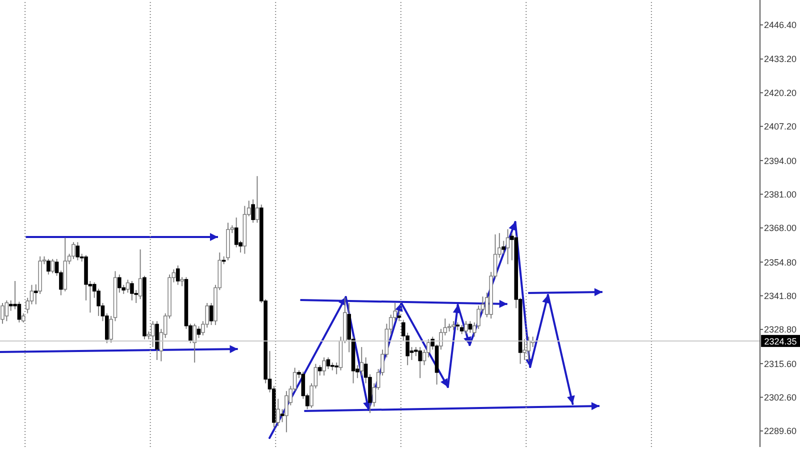 The height and width of the screenshot is (450, 800). I want to click on y-tick-label: 2407.20, so click(780, 127).